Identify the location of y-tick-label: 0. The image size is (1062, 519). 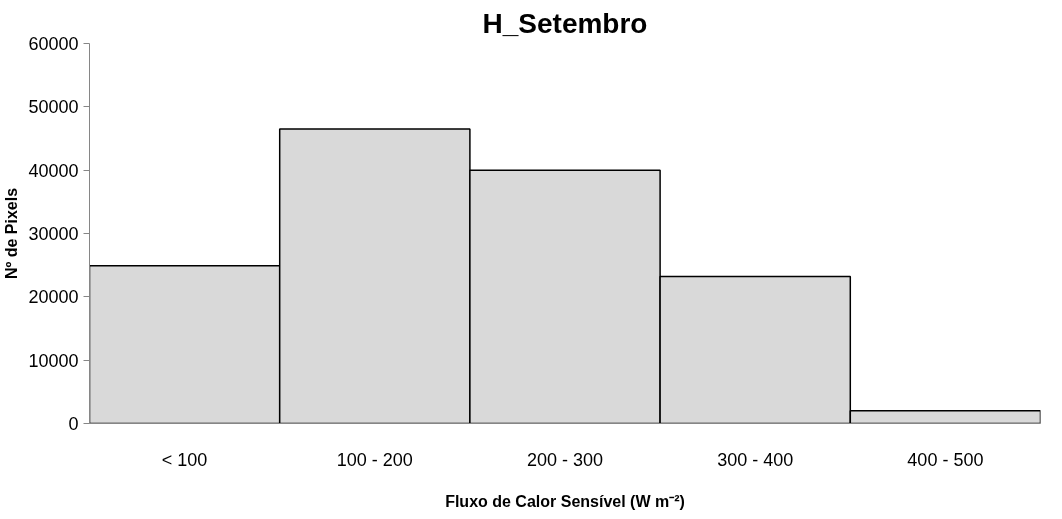
(73, 424).